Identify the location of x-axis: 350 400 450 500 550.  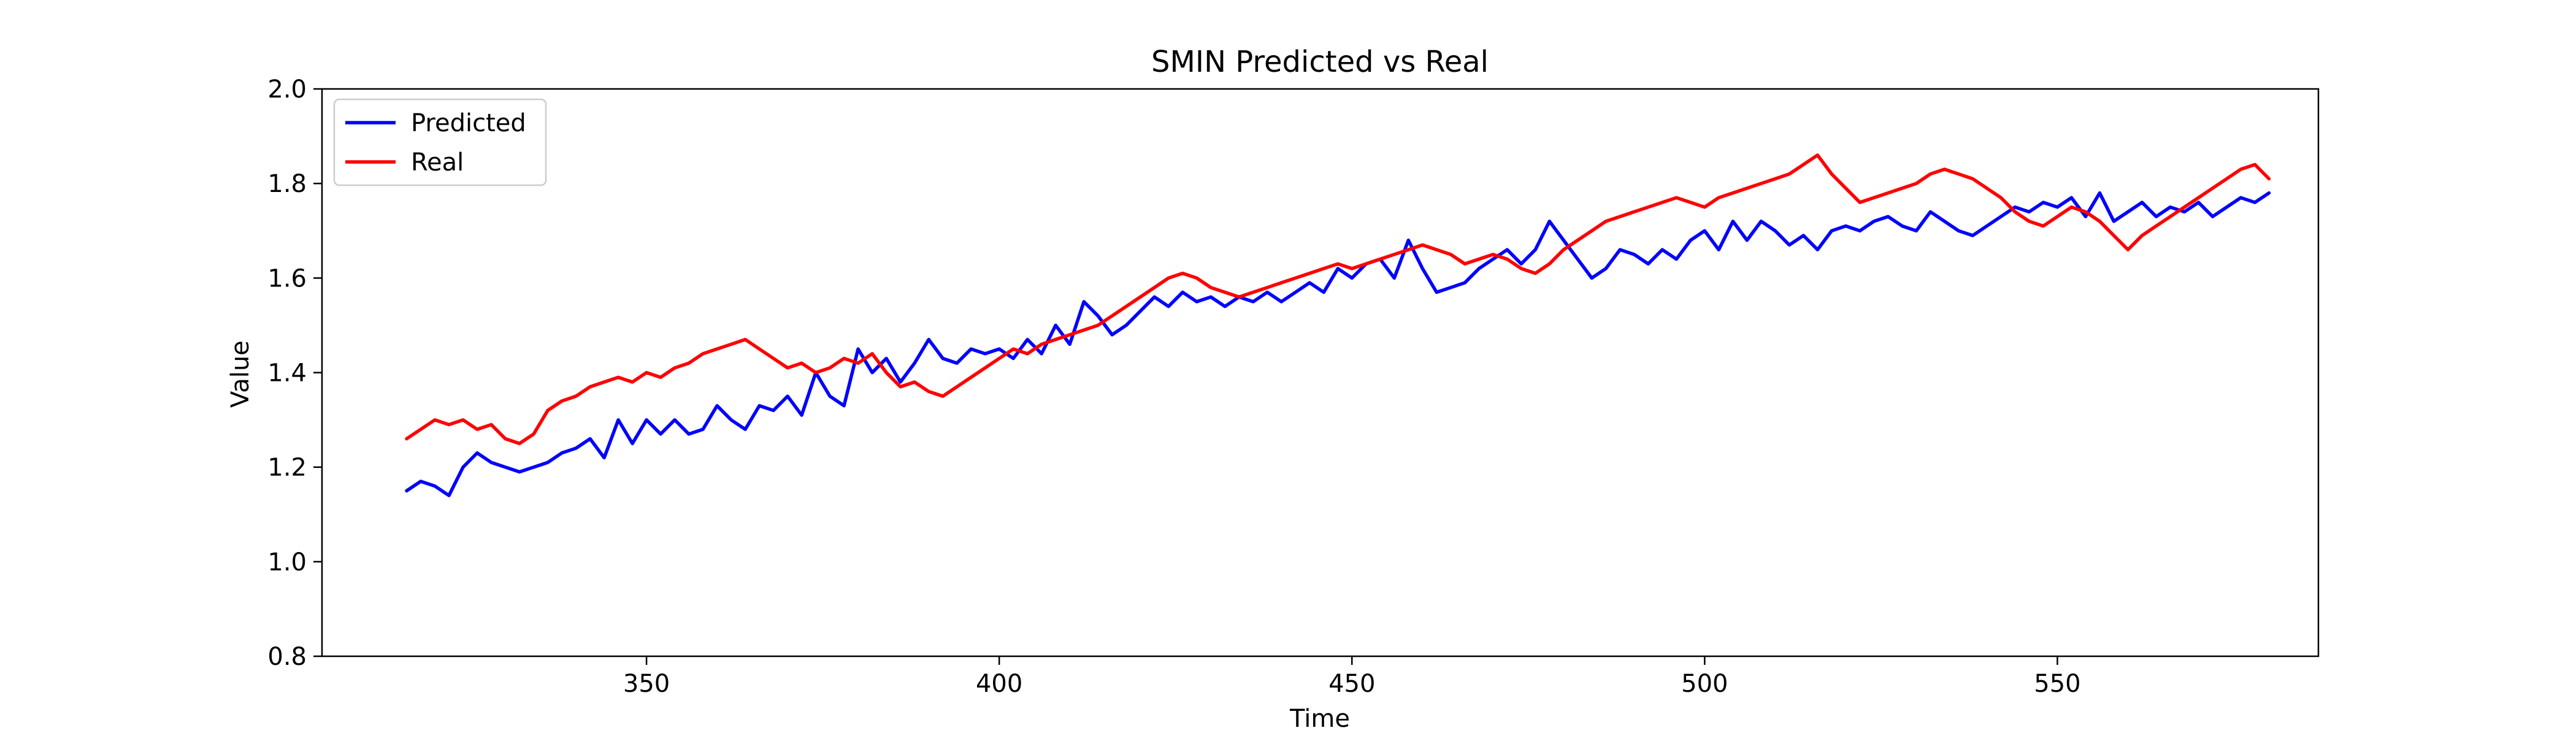
(1352, 677).